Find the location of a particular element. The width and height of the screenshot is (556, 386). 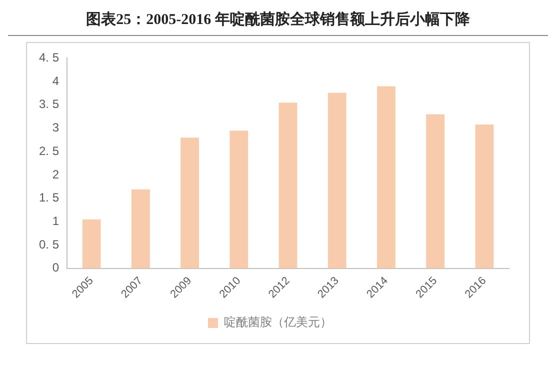

y-tick-label: 3 is located at coordinates (56, 127).